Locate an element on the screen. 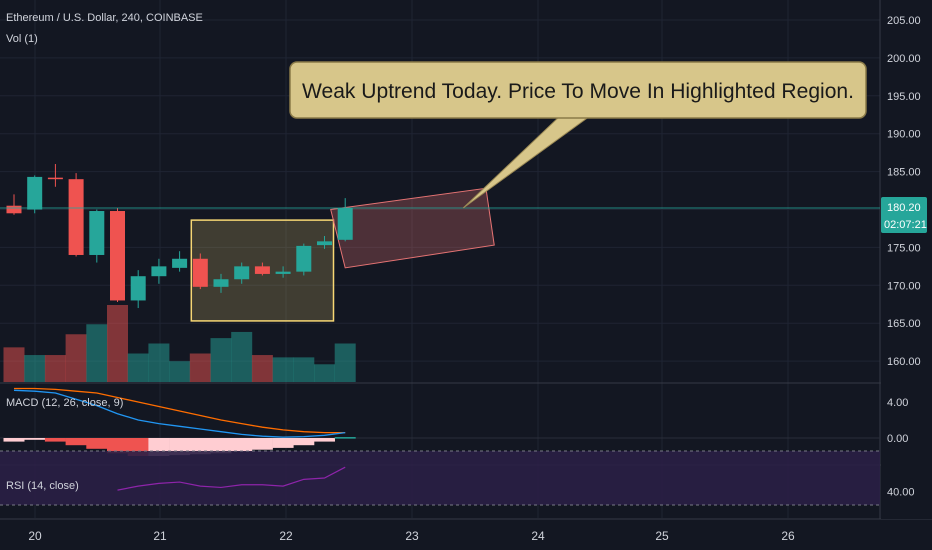 This screenshot has height=550, width=932. volume-indicator-title: Vol (1) is located at coordinates (22, 39).